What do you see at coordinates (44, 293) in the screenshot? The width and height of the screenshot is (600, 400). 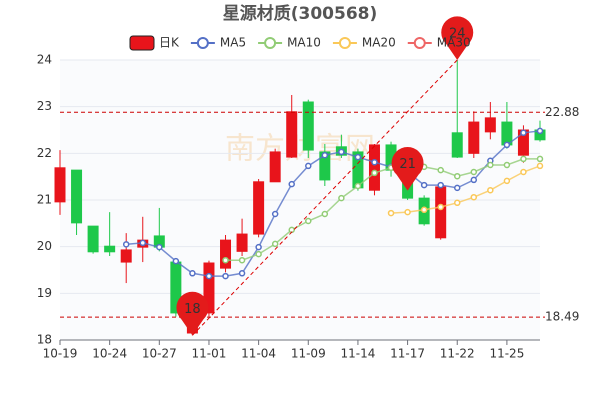 I see `y-tick-label: 19` at bounding box center [44, 293].